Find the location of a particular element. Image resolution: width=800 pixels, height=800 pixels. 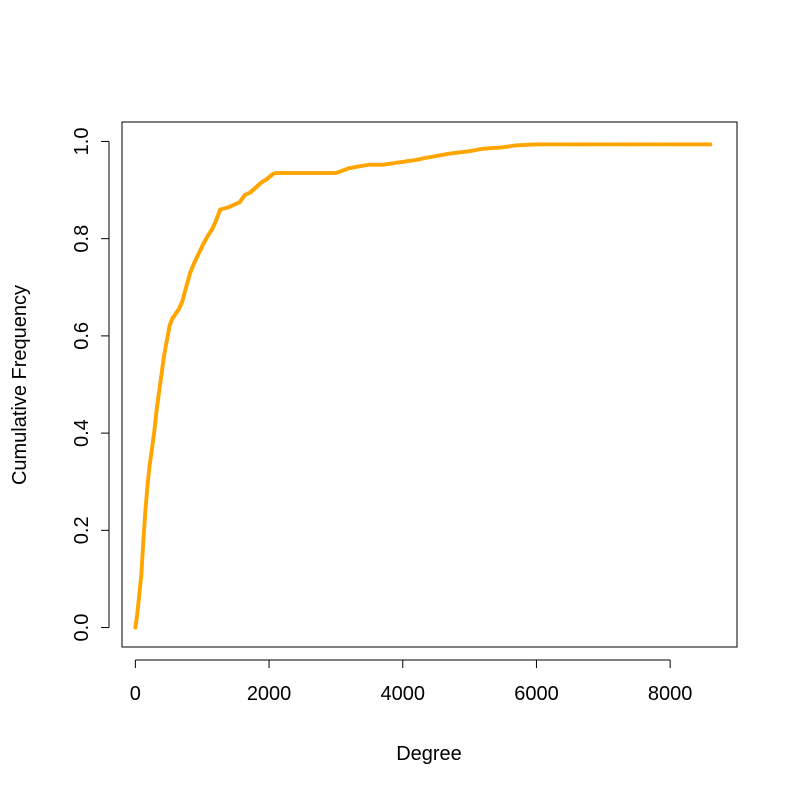

x-tick-label: 8000 is located at coordinates (670, 694).